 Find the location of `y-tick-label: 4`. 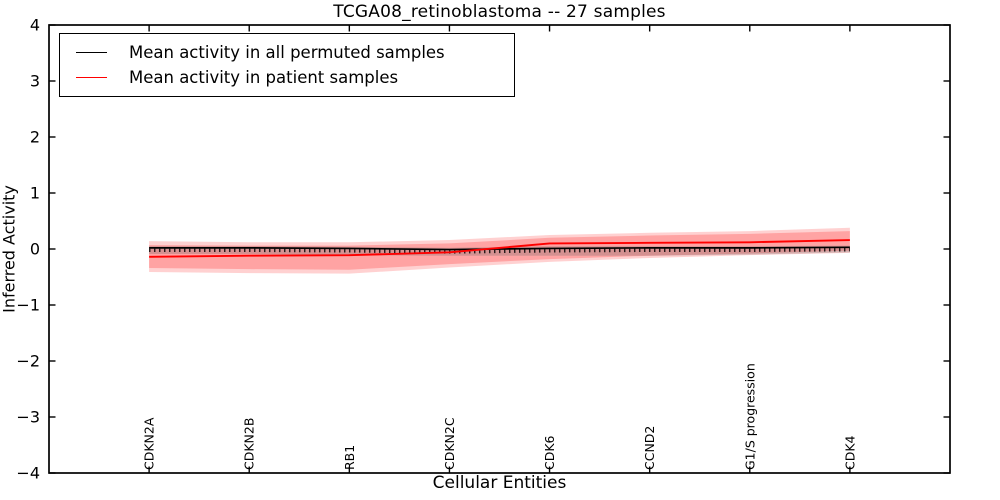

y-tick-label: 4 is located at coordinates (35, 25).